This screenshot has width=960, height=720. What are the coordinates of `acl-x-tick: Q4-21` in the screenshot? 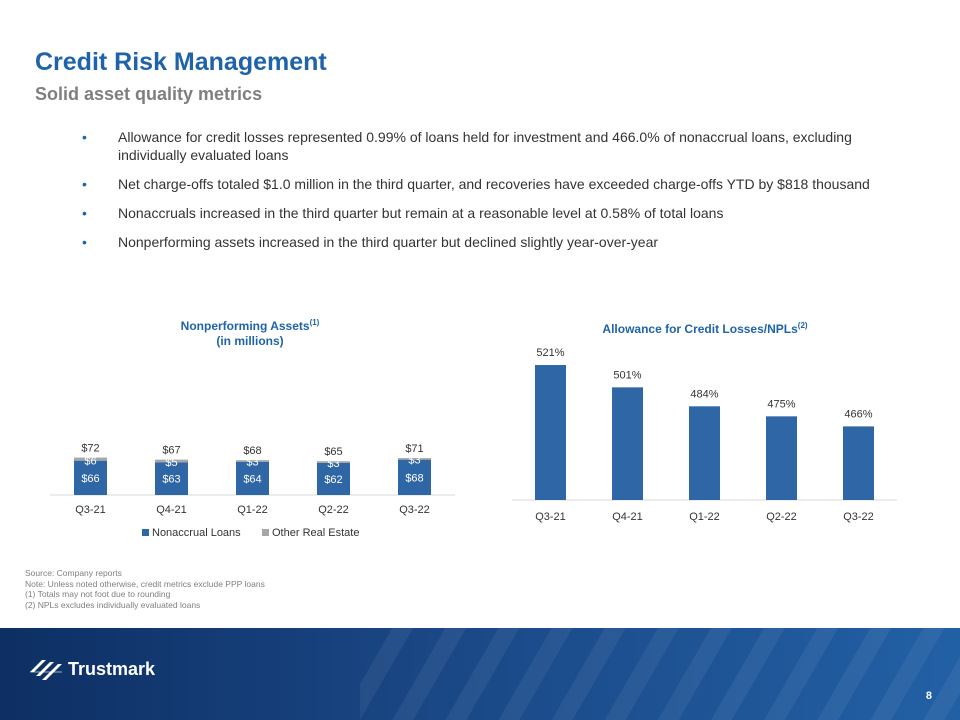 It's located at (627, 517).